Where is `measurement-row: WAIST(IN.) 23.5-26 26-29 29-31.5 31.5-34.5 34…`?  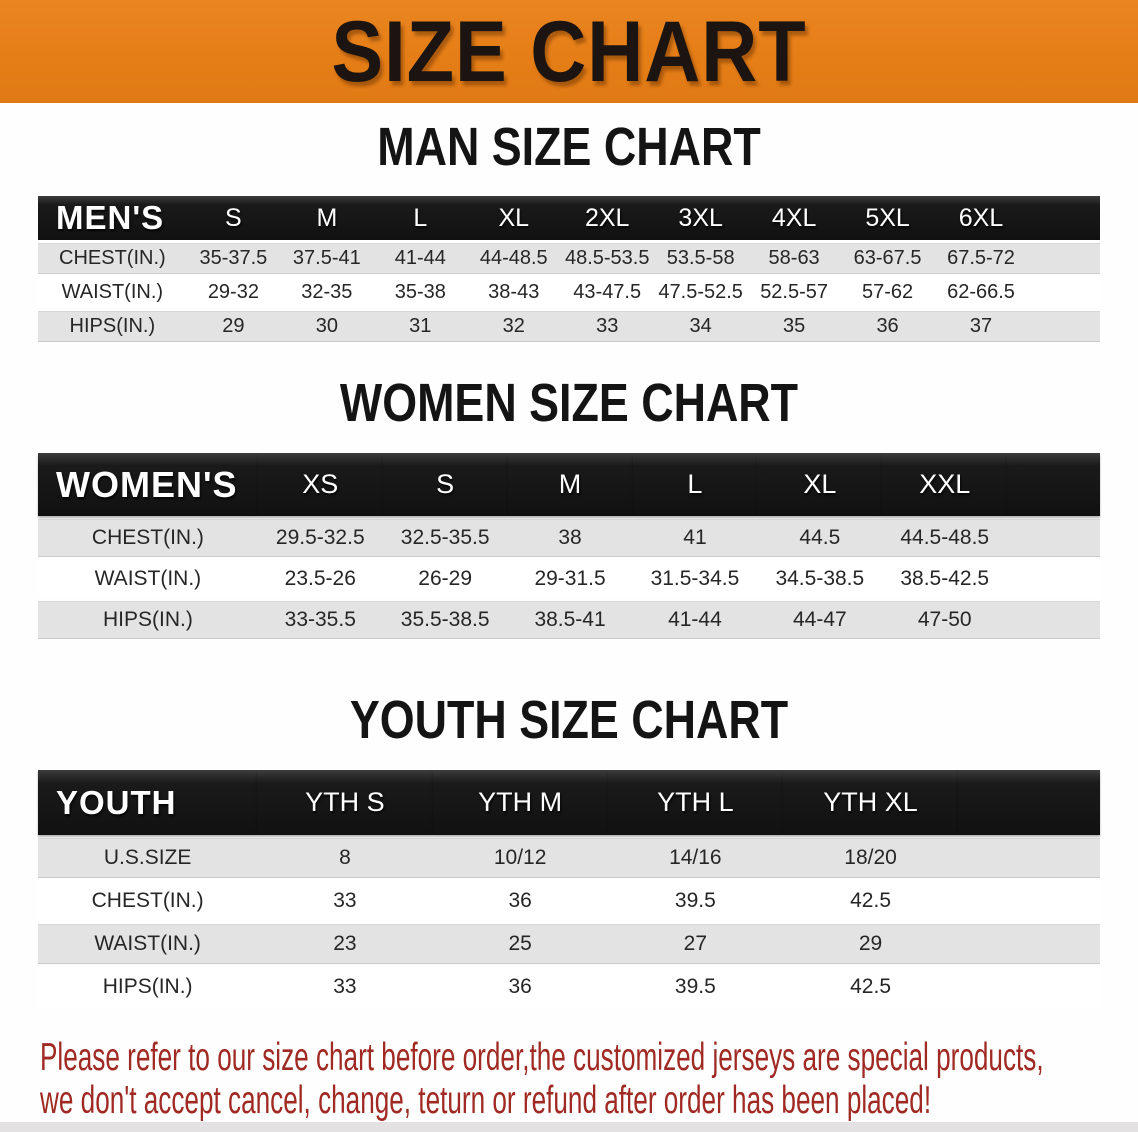 measurement-row: WAIST(IN.) 23.5-26 26-29 29-31.5 31.5-34.5 34… is located at coordinates (569, 579).